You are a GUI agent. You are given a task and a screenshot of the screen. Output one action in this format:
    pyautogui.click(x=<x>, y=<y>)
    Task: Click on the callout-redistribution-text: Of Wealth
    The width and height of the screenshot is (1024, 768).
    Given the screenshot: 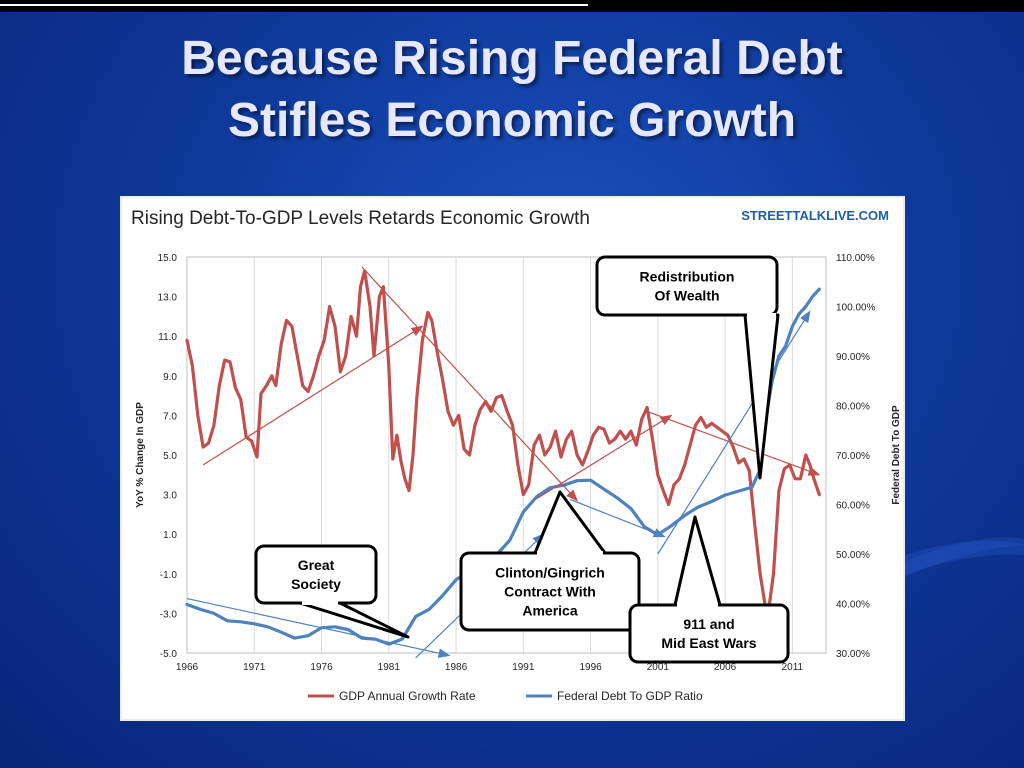 What is the action you would take?
    pyautogui.click(x=686, y=296)
    